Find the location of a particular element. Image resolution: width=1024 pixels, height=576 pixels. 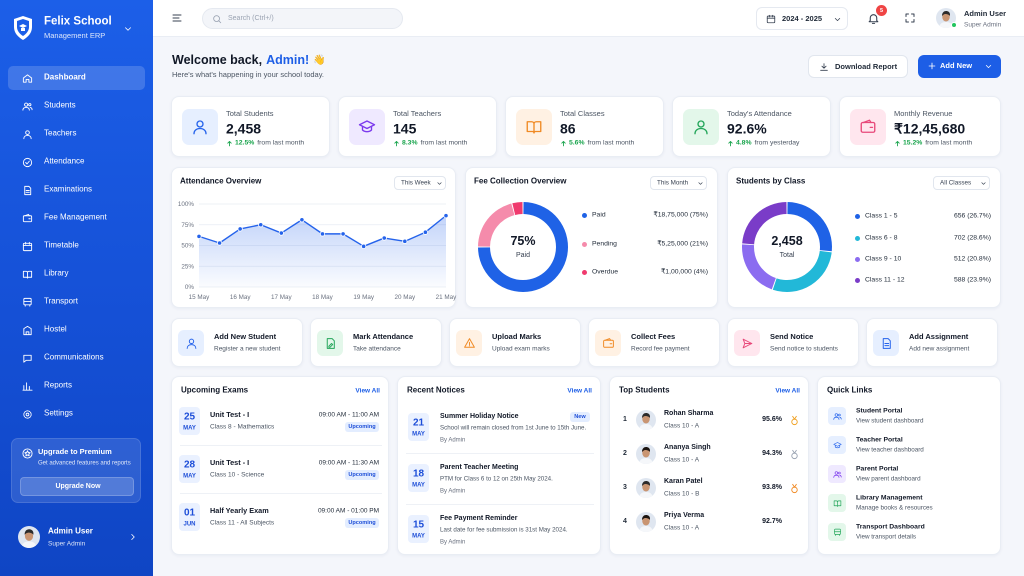

year-chevron is located at coordinates (837, 19).